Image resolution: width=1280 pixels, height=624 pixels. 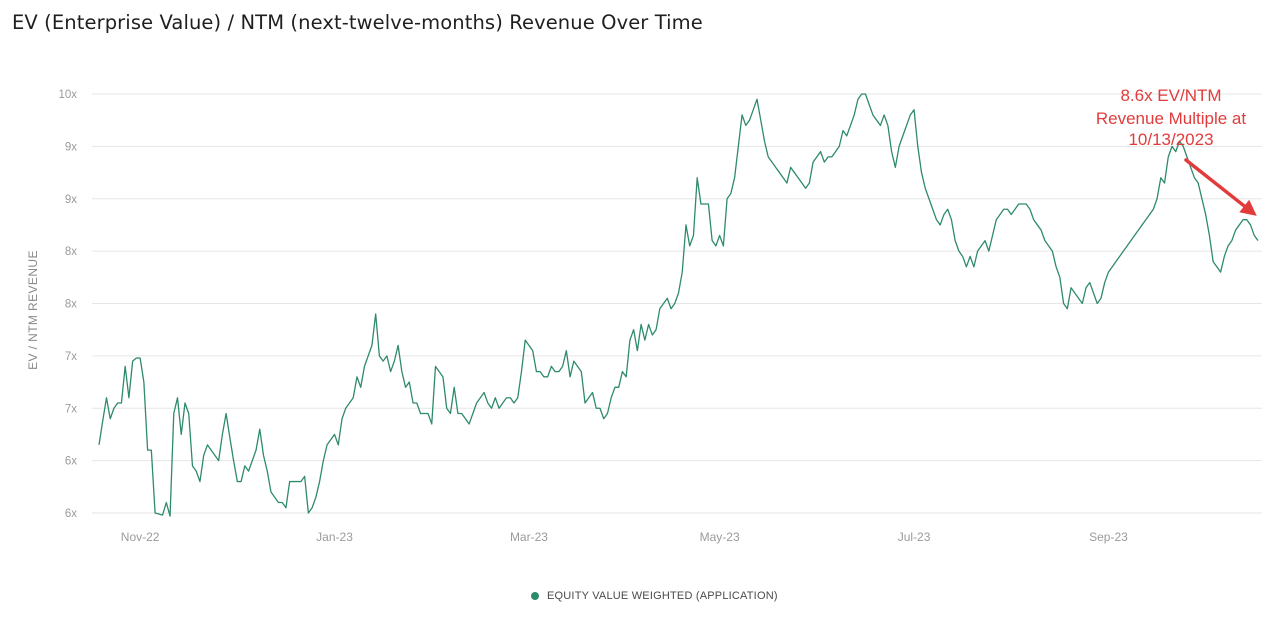 I want to click on annotation-text: Revenue Multiple at, so click(x=1171, y=118).